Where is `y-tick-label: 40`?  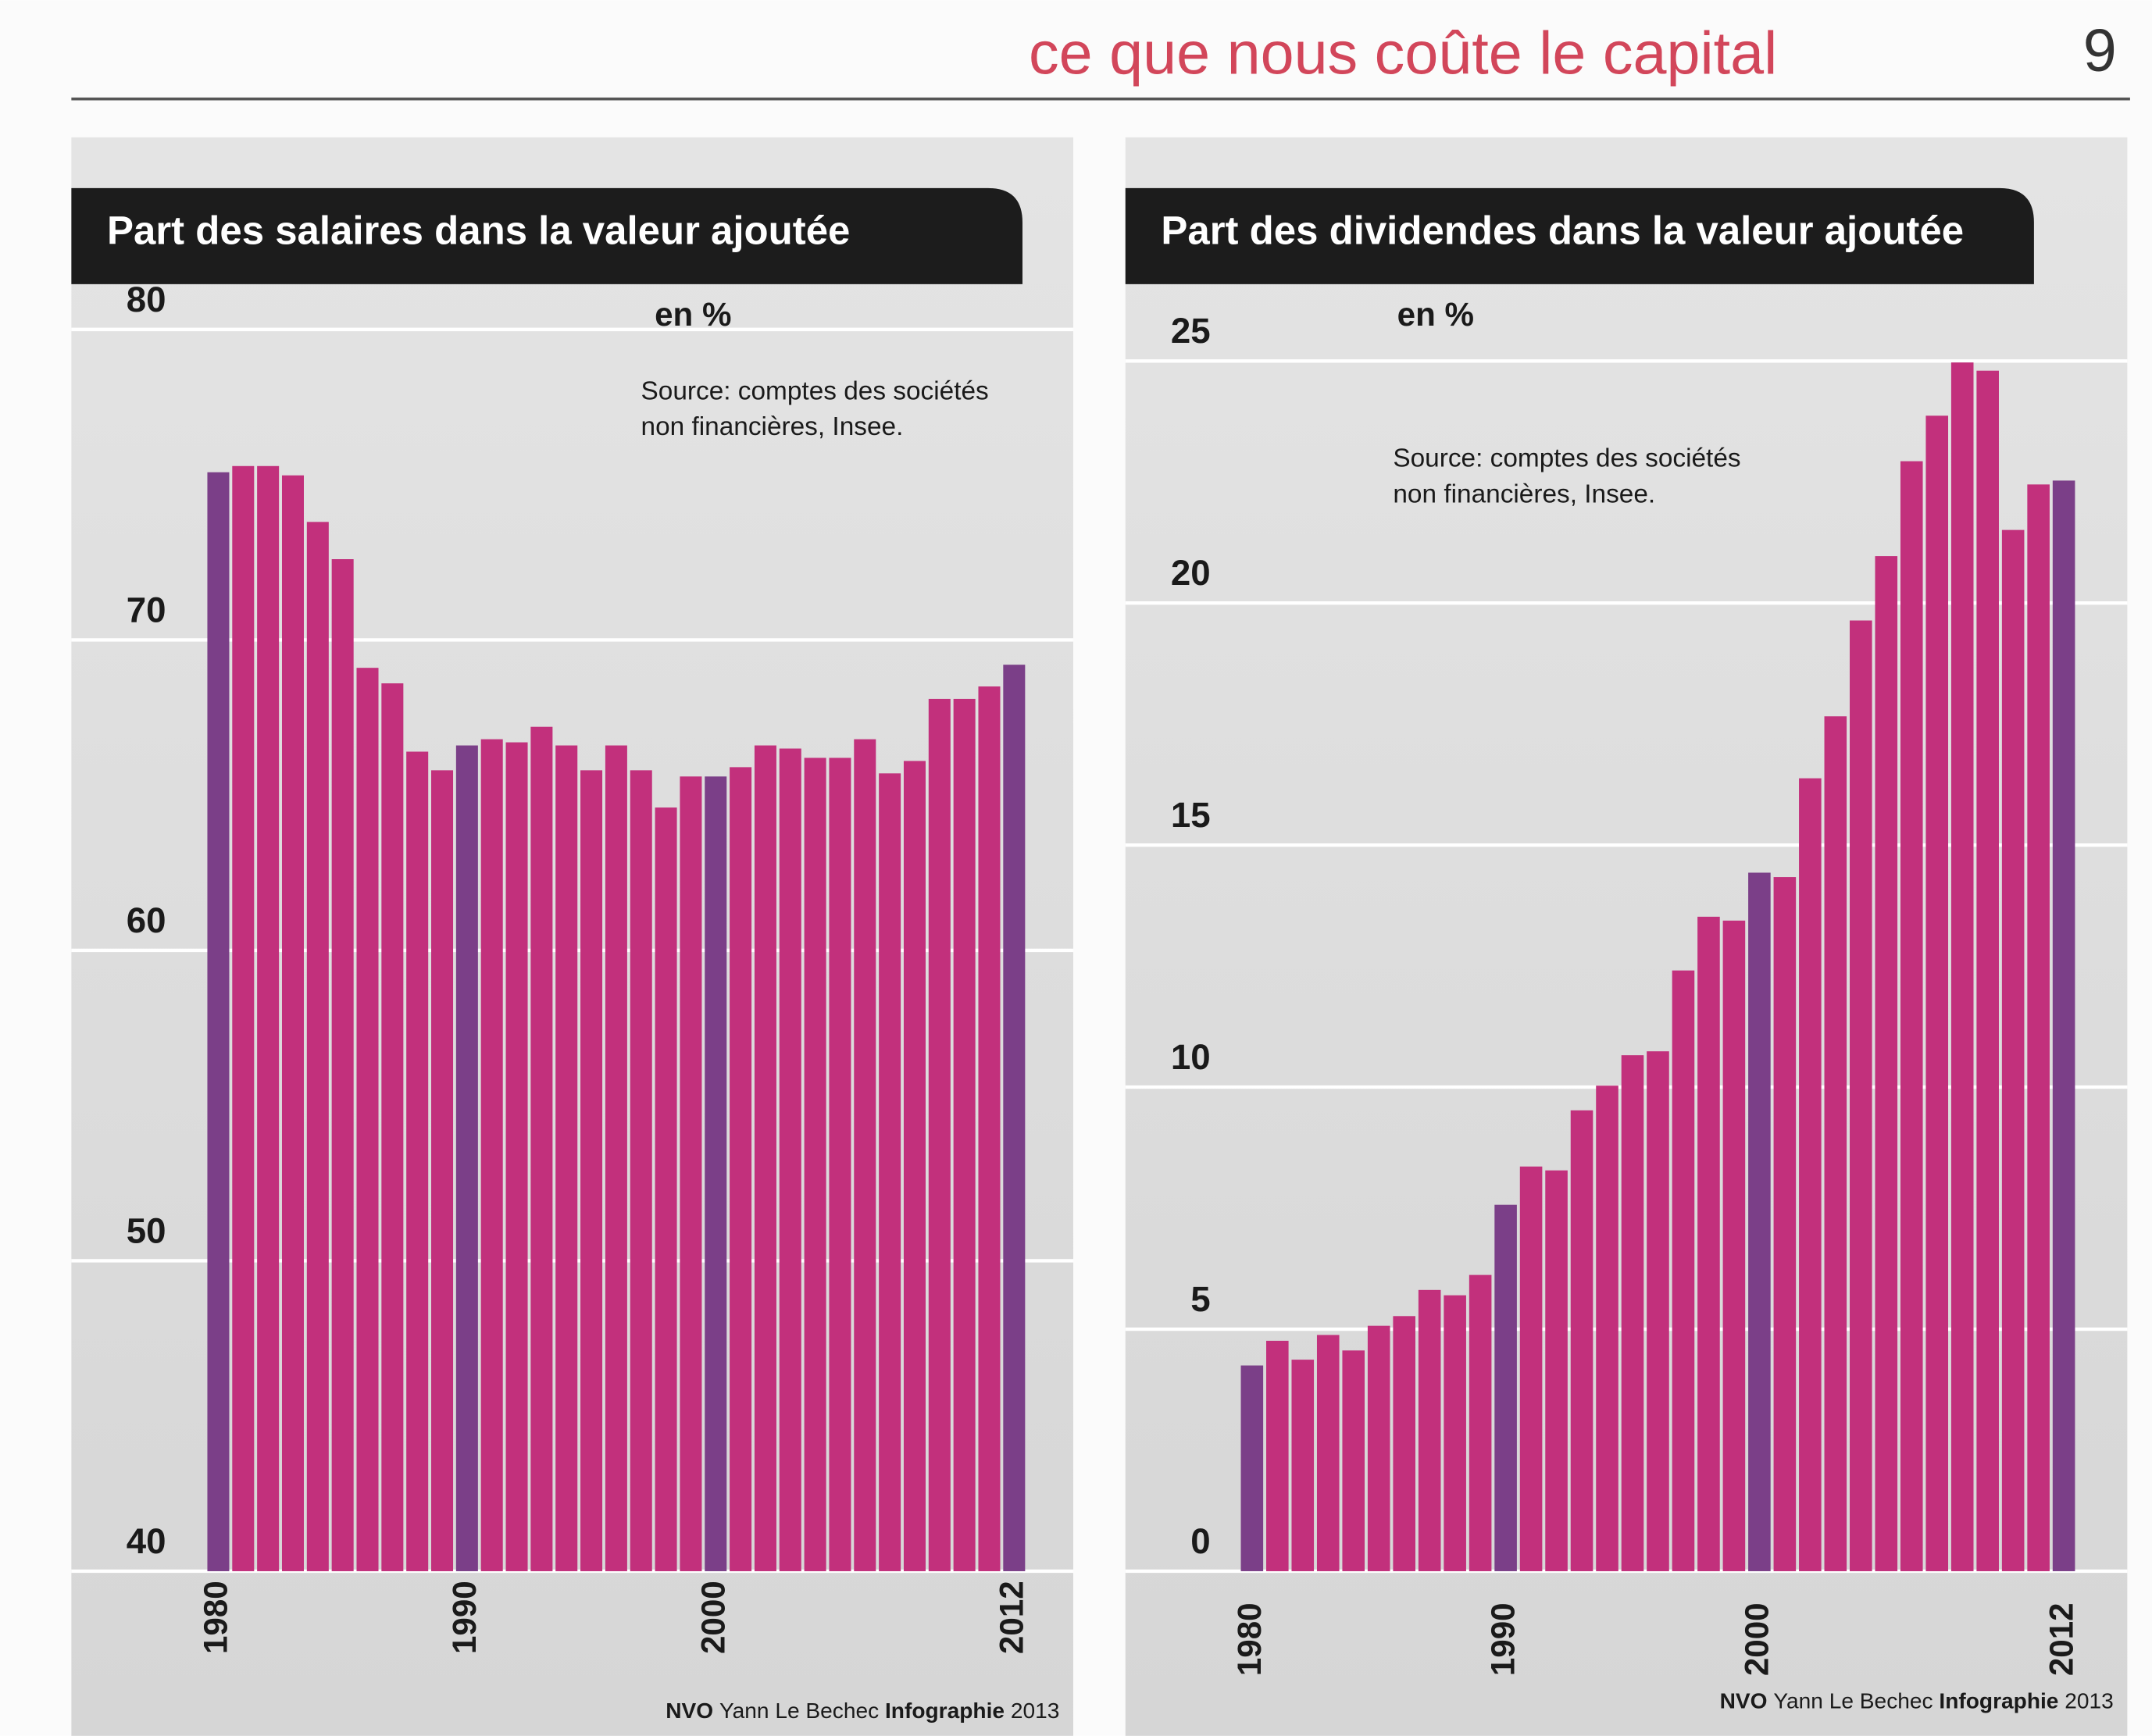
y-tick-label: 40 is located at coordinates (147, 1541).